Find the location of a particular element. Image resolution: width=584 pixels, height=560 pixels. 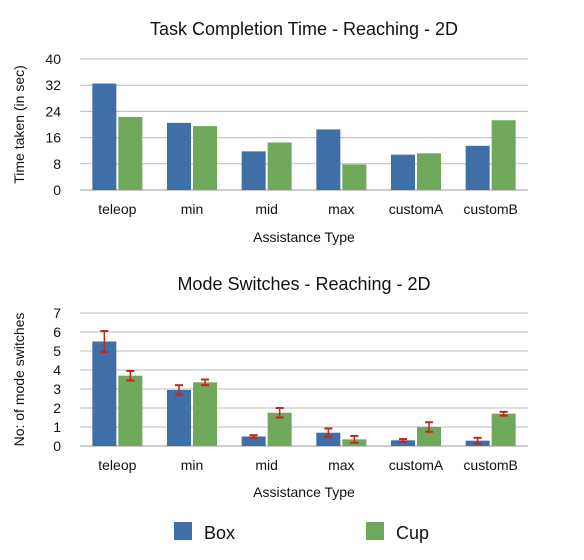

y-tick-label: 16 is located at coordinates (53, 138).